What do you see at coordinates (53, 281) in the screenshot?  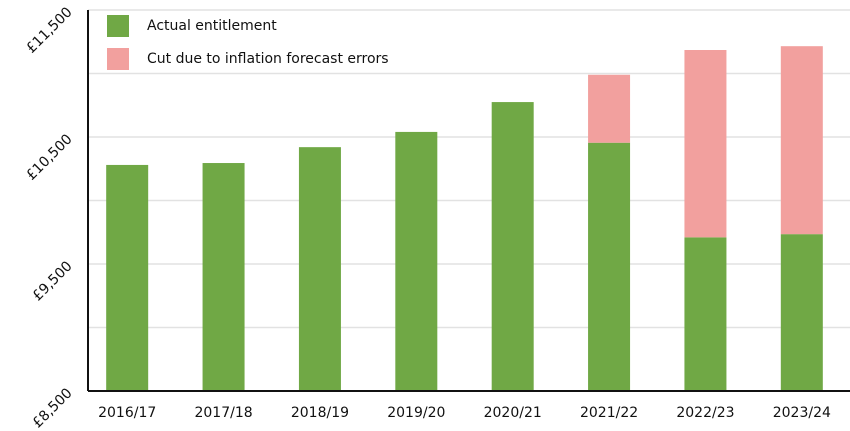 I see `y-tick-label: £9,500` at bounding box center [53, 281].